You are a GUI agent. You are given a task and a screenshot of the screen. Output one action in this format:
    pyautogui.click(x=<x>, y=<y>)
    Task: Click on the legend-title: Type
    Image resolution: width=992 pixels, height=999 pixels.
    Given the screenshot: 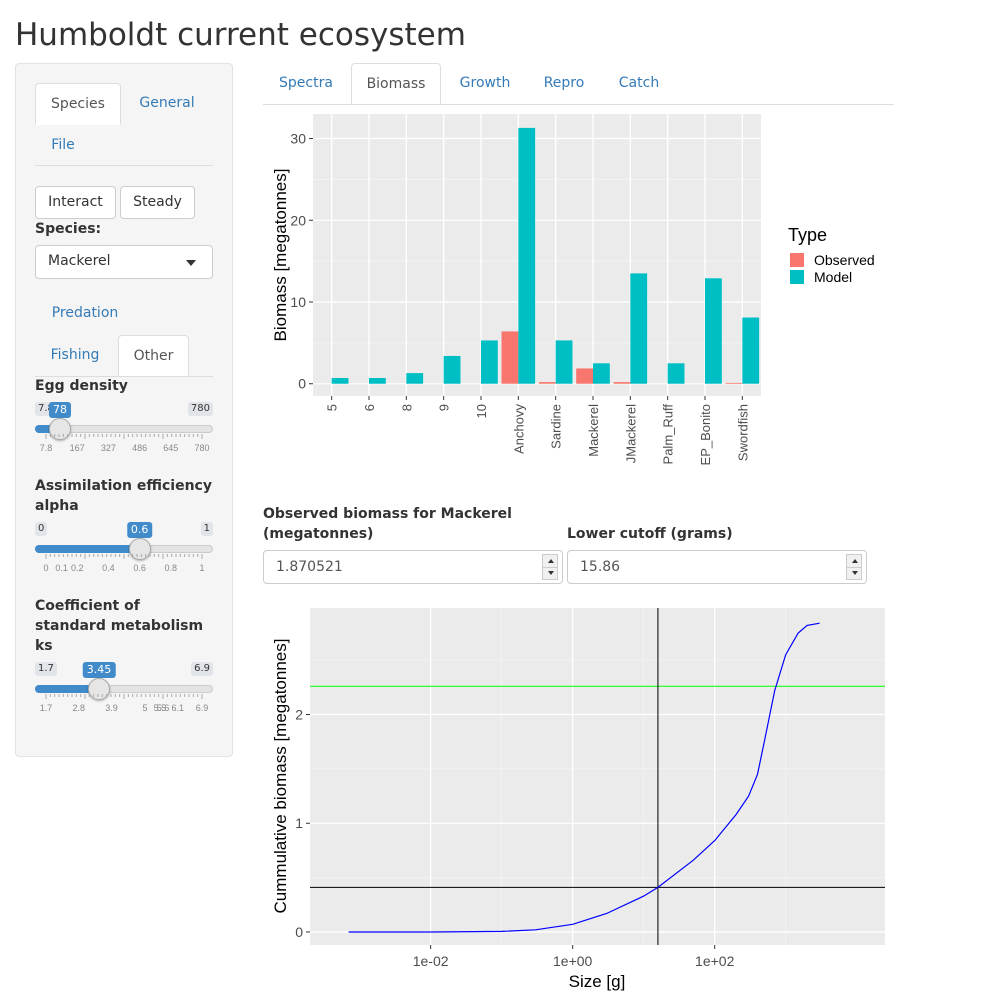 What is the action you would take?
    pyautogui.click(x=807, y=235)
    